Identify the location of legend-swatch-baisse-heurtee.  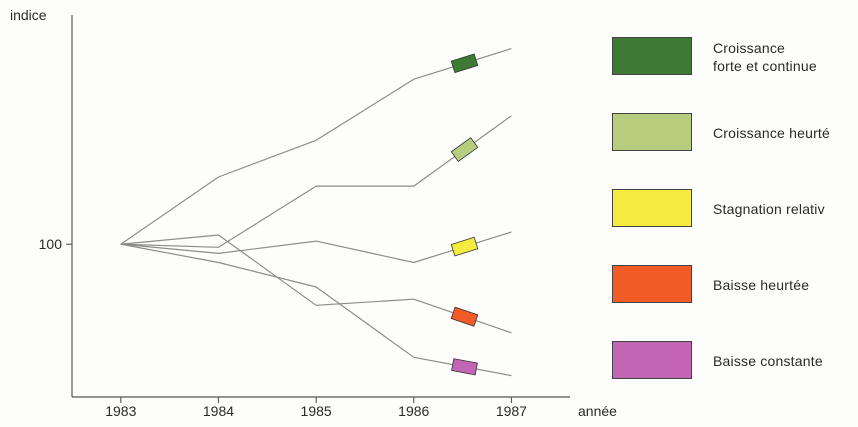
(652, 284).